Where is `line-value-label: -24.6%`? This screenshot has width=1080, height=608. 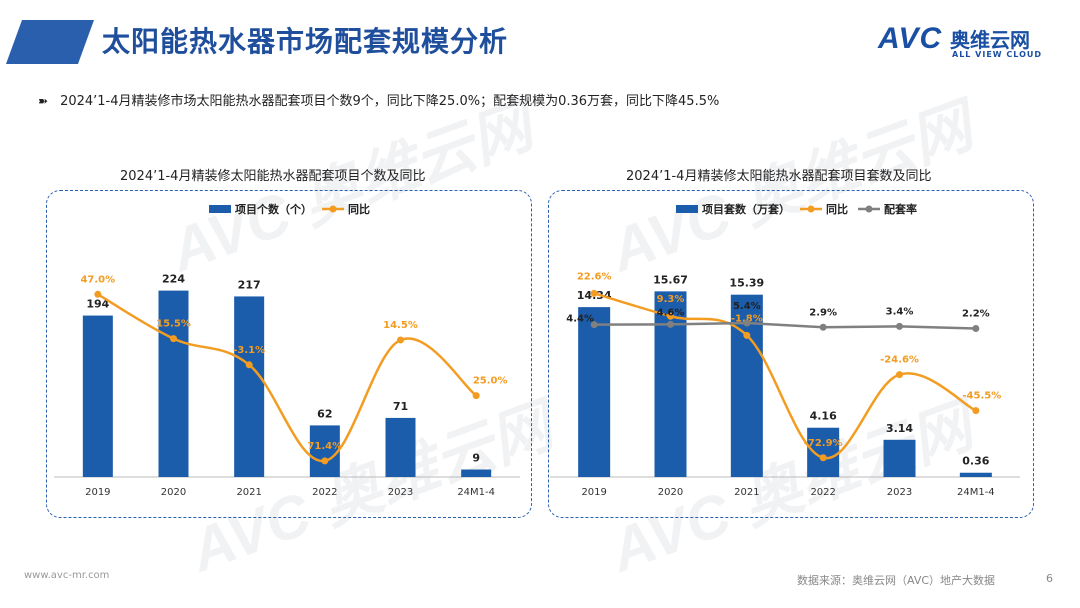
line-value-label: -24.6% is located at coordinates (899, 360).